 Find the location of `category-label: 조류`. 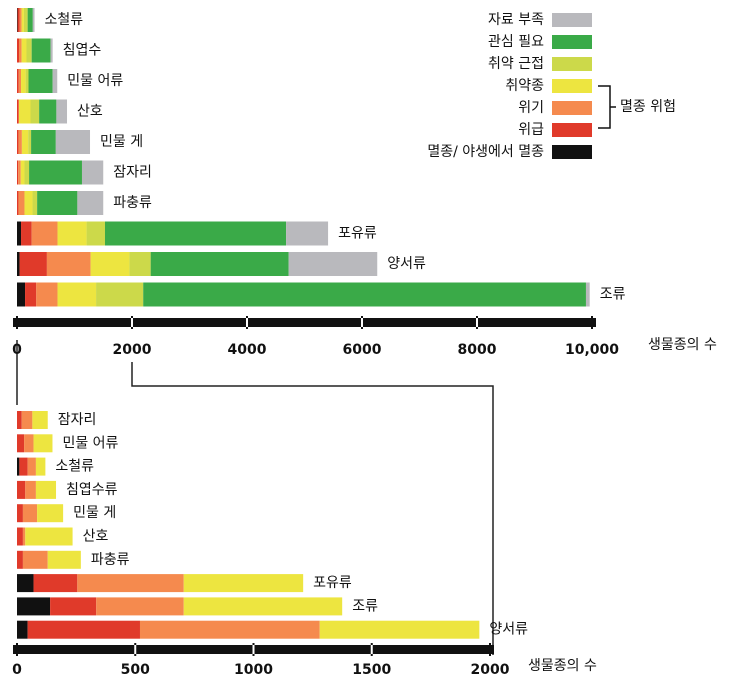

category-label: 조류 is located at coordinates (613, 295).